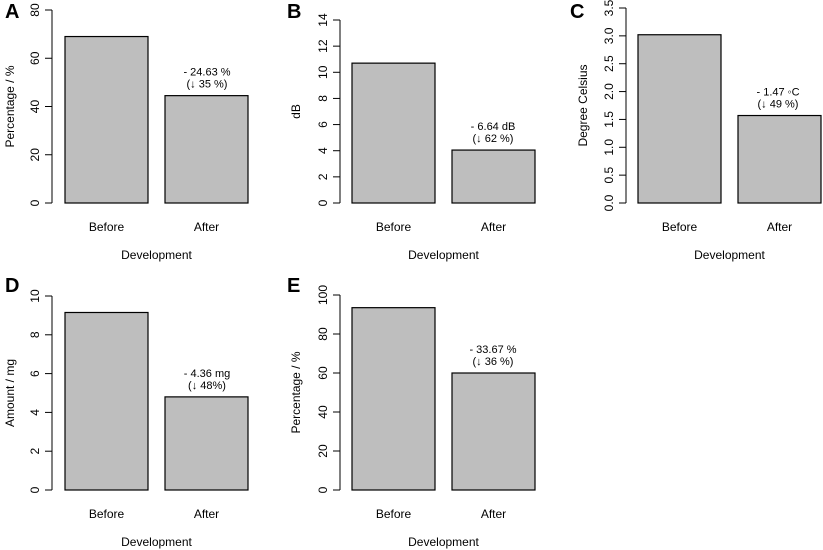  Describe the element at coordinates (207, 374) in the screenshot. I see `change-annotation: - 4.36 mg` at that location.